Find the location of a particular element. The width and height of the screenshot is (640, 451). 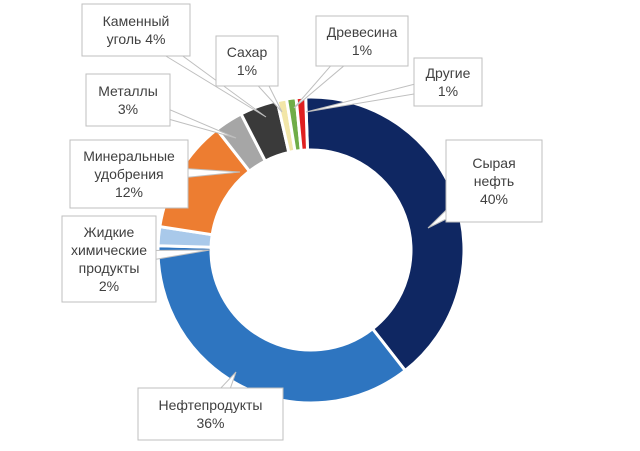

data-label-text: Металлы is located at coordinates (128, 91).